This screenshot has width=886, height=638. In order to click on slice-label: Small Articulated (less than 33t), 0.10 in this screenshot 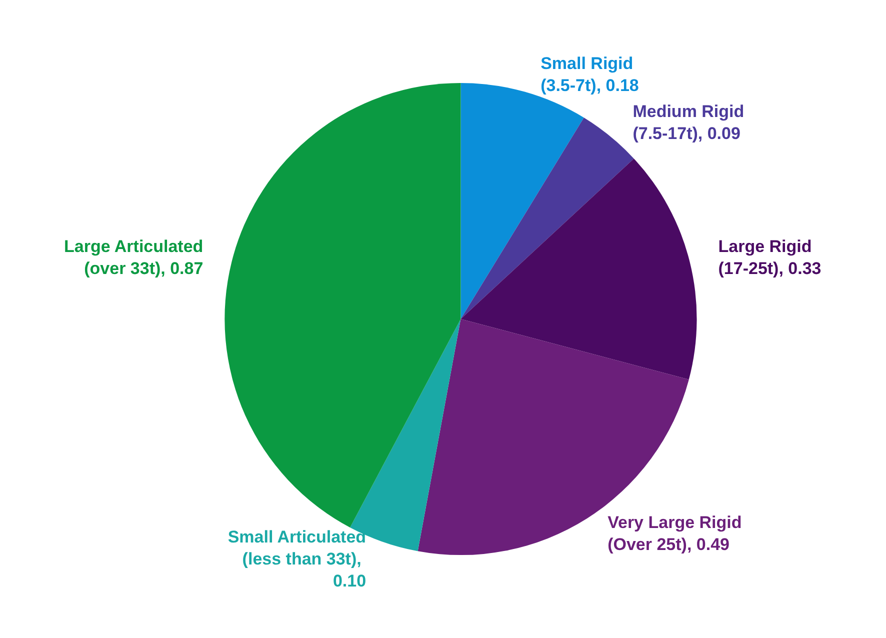, I will do `click(297, 558)`.